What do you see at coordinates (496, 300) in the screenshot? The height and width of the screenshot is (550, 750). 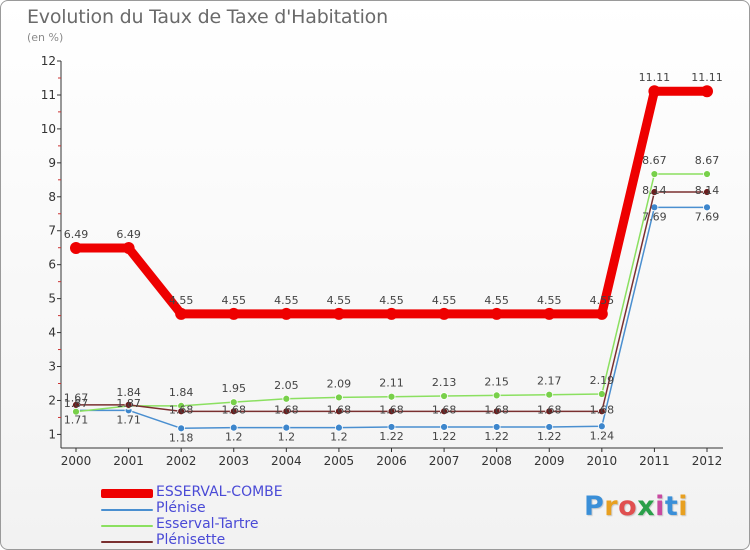 I see `data-label-esserval-combe-2008: 4.55` at bounding box center [496, 300].